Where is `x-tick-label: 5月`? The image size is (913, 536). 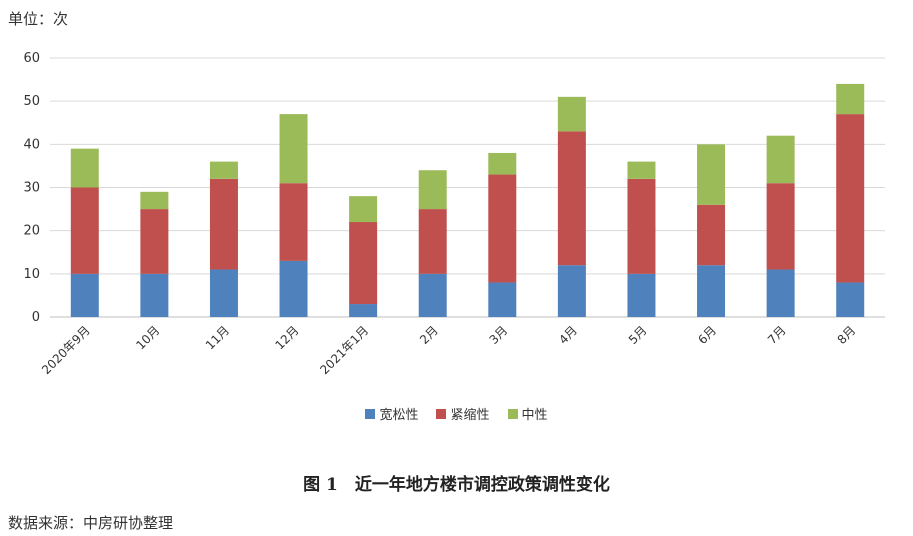 x-tick-label: 5月 is located at coordinates (638, 335).